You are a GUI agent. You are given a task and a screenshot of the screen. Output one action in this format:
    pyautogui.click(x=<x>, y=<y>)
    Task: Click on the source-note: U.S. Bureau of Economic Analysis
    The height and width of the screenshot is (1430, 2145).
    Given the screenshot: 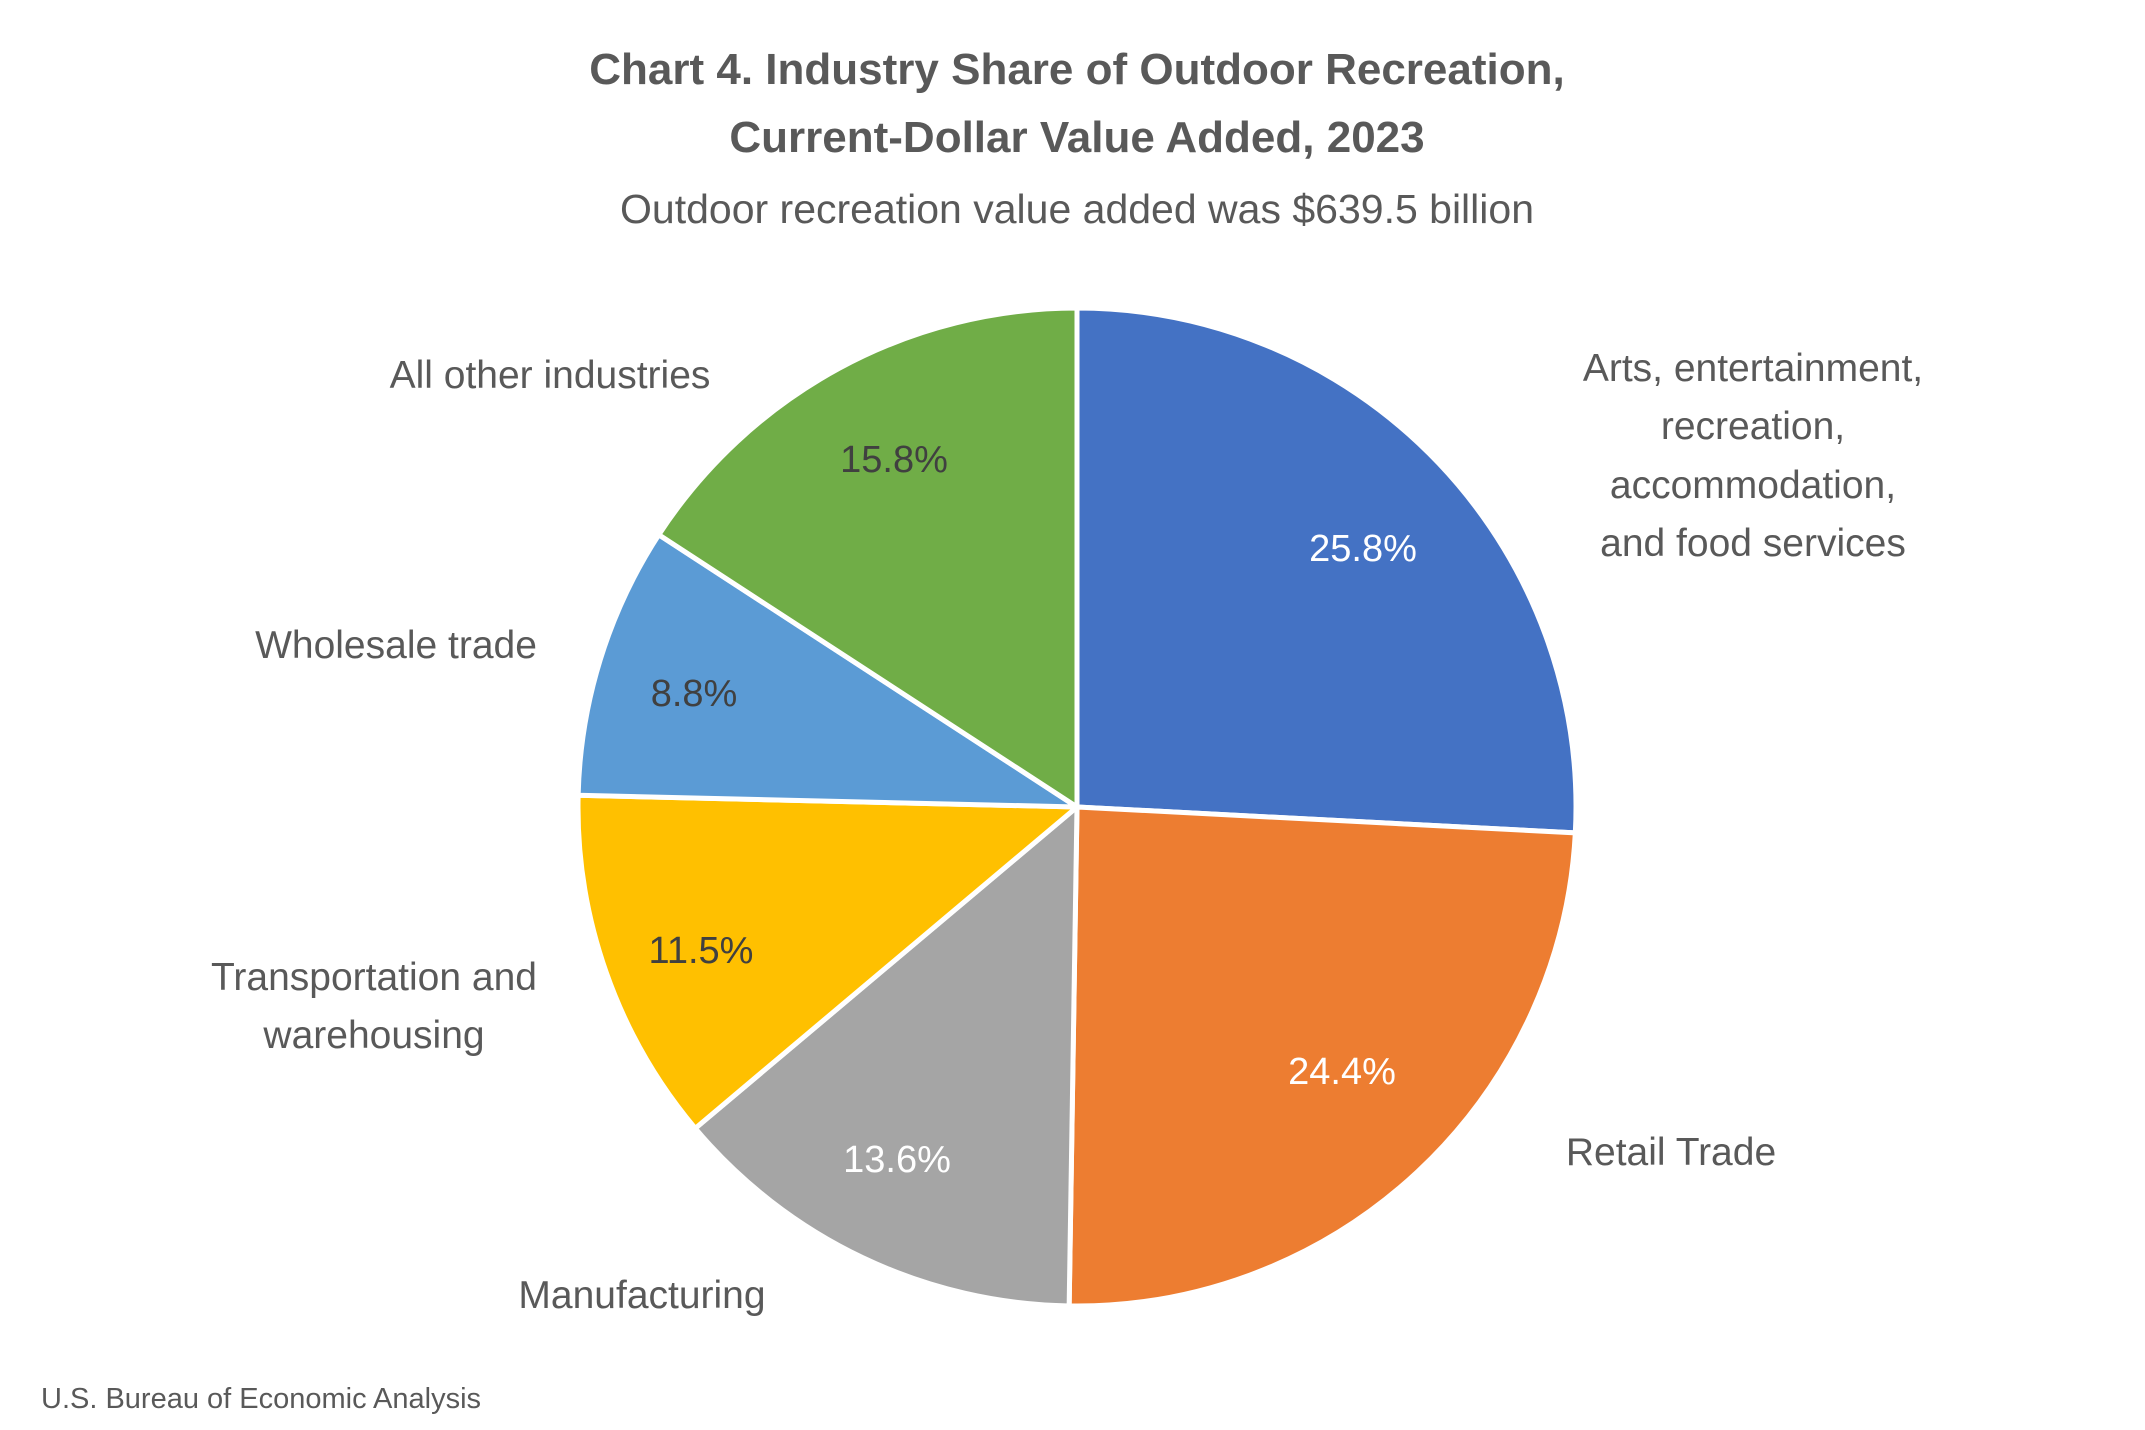 What is the action you would take?
    pyautogui.click(x=261, y=1399)
    